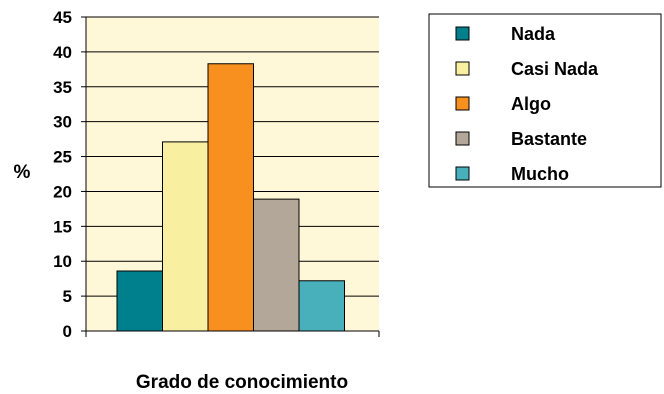 Image resolution: width=664 pixels, height=394 pixels. I want to click on legend-label: Mucho, so click(540, 174).